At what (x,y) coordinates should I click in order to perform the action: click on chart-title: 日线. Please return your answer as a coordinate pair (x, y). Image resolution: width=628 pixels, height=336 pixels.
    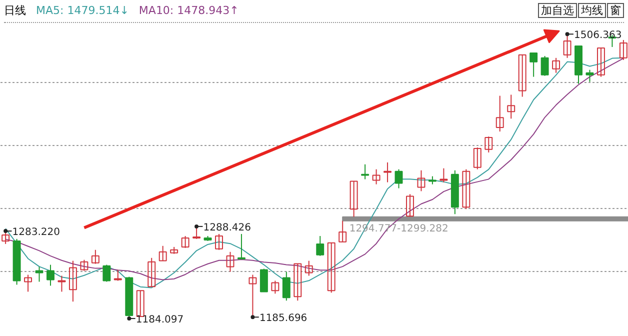
    Looking at the image, I should click on (15, 10).